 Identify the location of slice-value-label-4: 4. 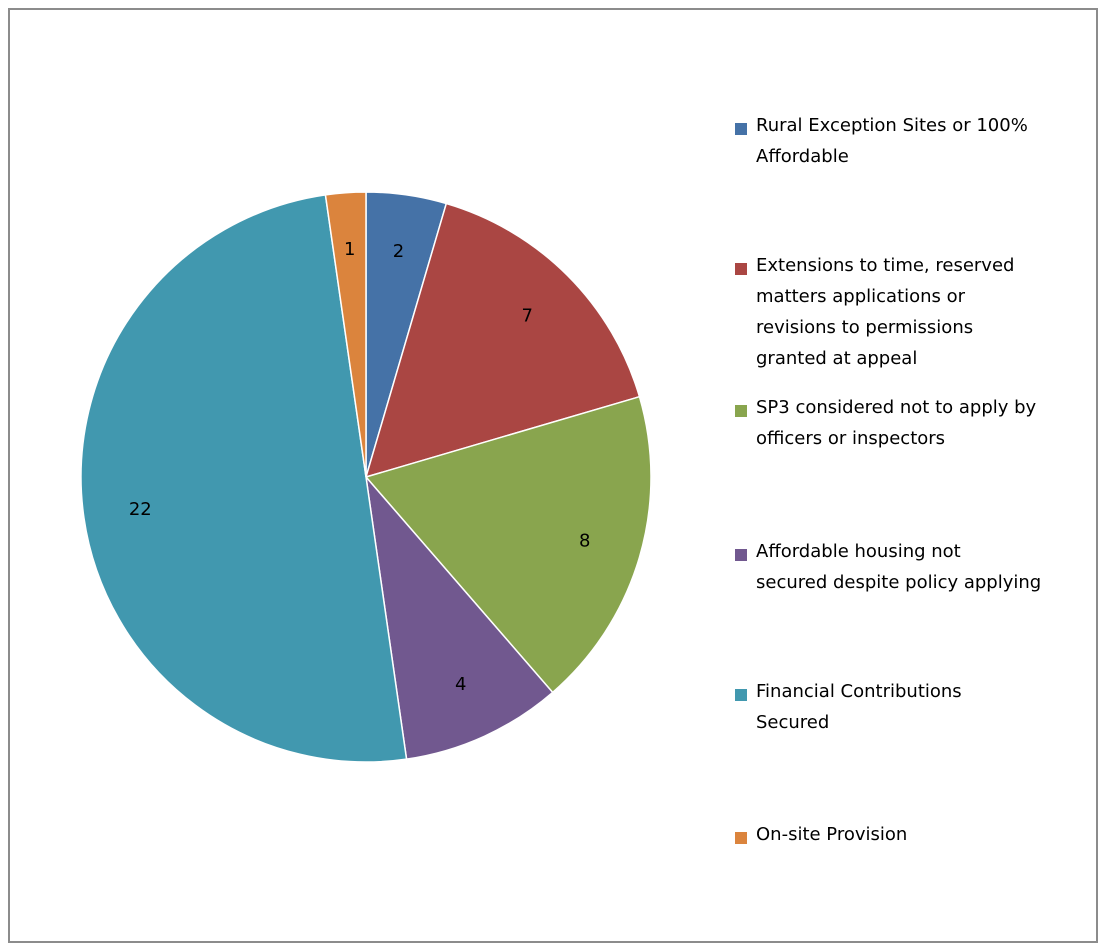
(460, 684).